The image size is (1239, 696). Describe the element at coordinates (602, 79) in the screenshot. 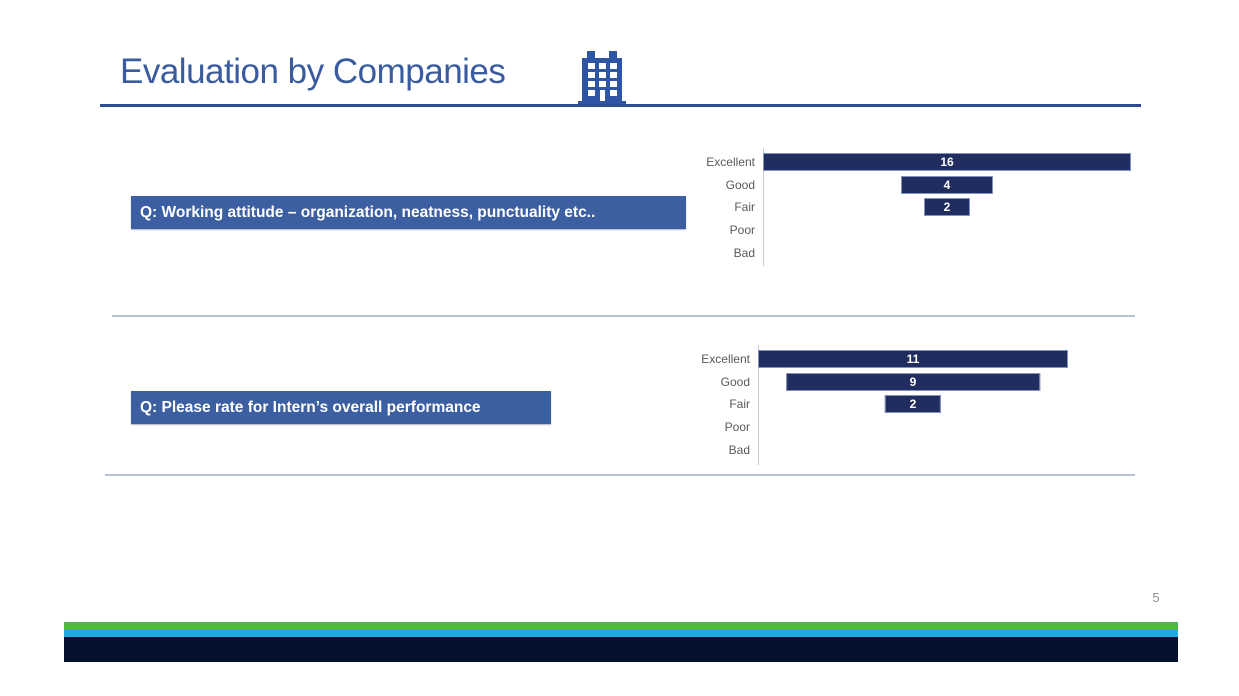

I see `building-icon` at that location.